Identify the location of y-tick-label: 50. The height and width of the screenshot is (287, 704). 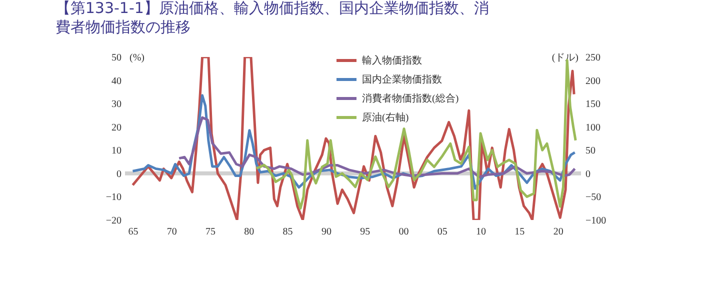
(117, 58).